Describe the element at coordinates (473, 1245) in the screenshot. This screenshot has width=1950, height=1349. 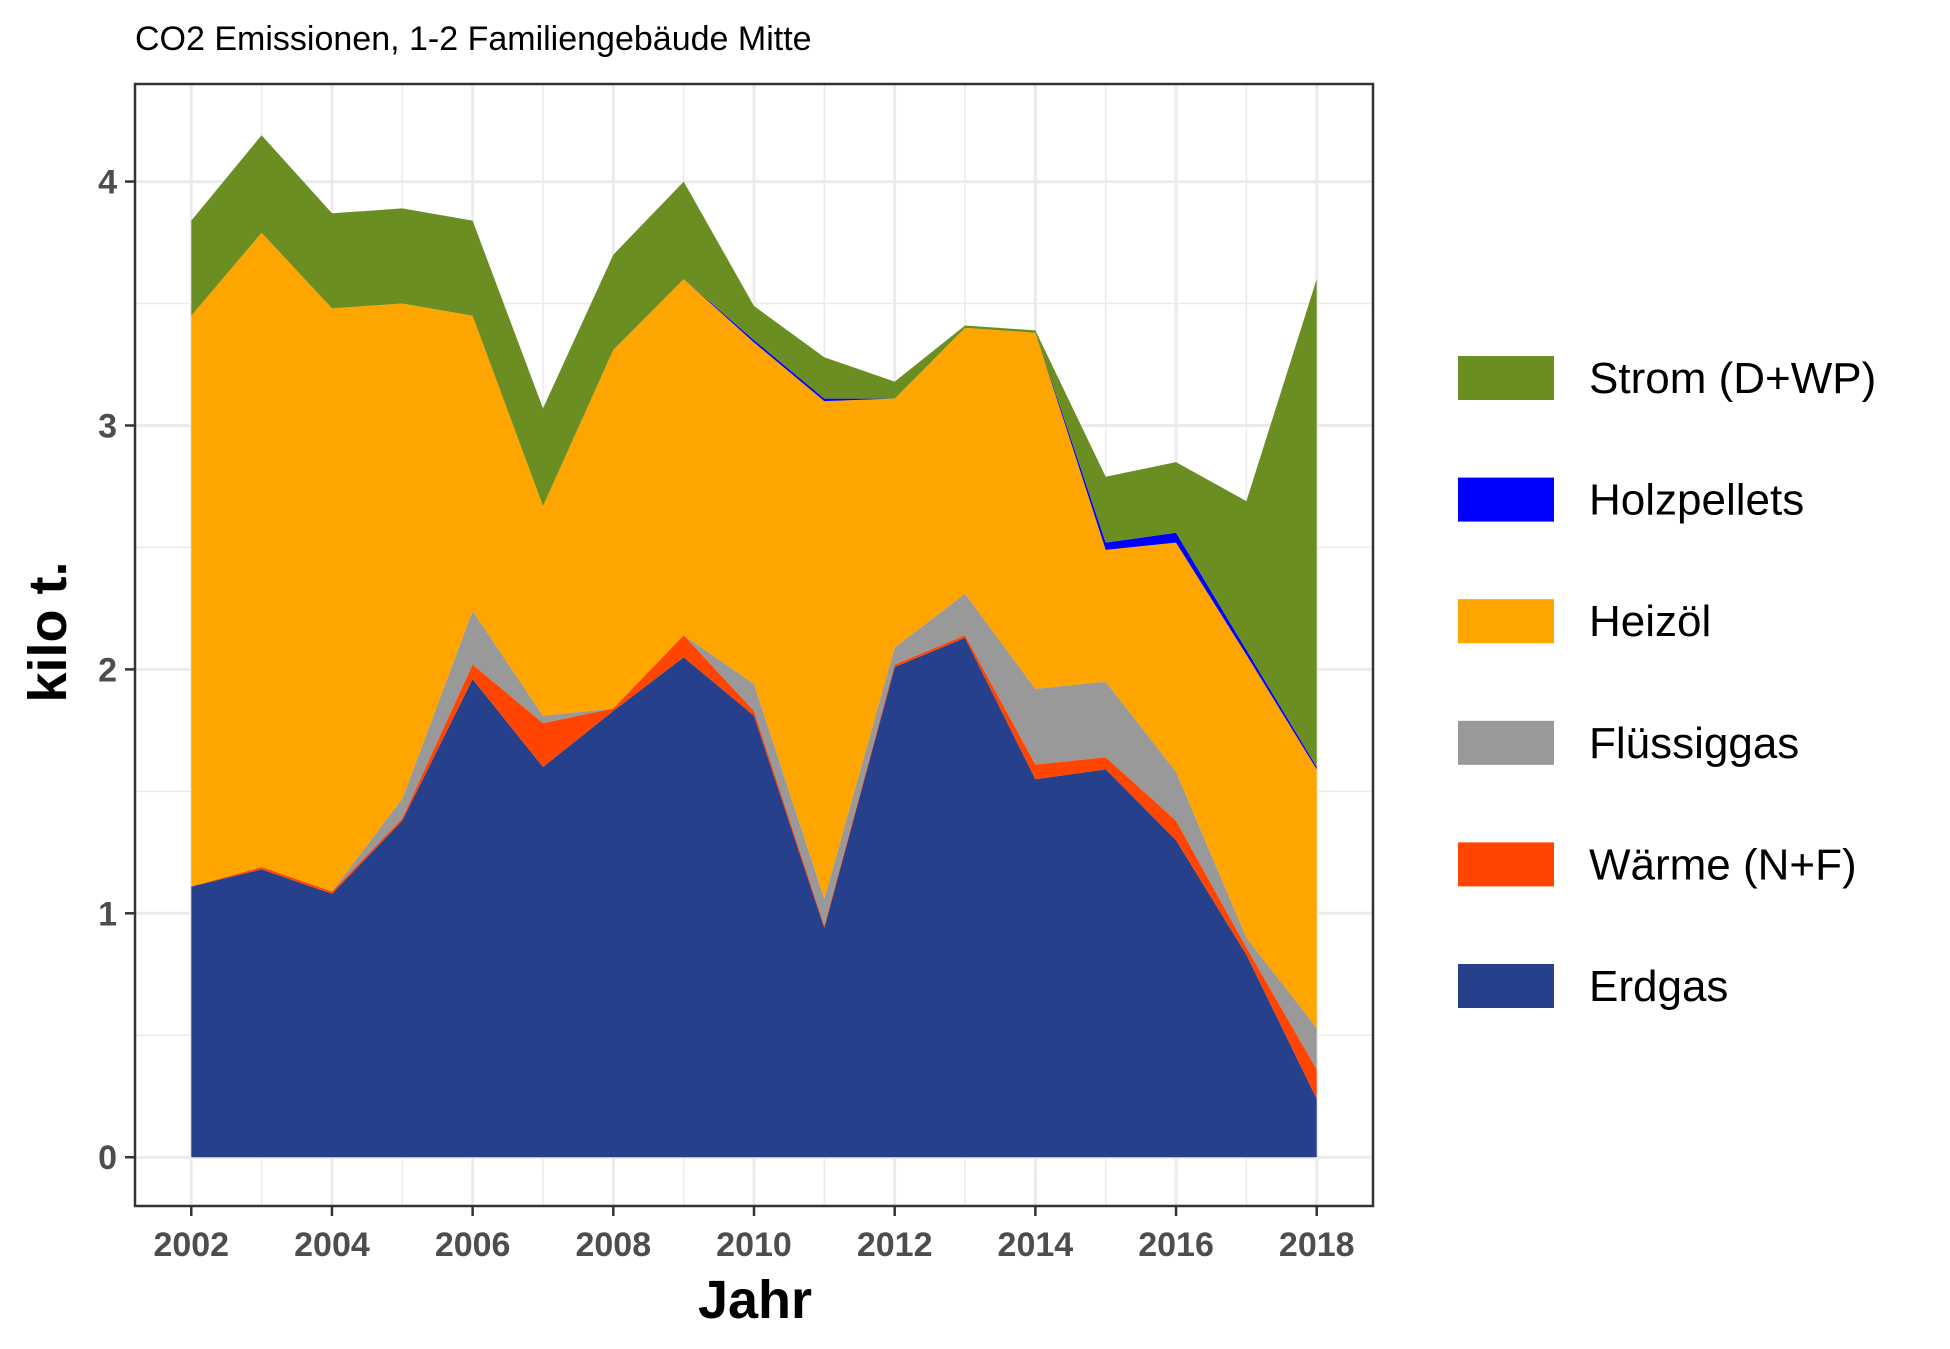
I see `x-tick-label: 2006` at that location.